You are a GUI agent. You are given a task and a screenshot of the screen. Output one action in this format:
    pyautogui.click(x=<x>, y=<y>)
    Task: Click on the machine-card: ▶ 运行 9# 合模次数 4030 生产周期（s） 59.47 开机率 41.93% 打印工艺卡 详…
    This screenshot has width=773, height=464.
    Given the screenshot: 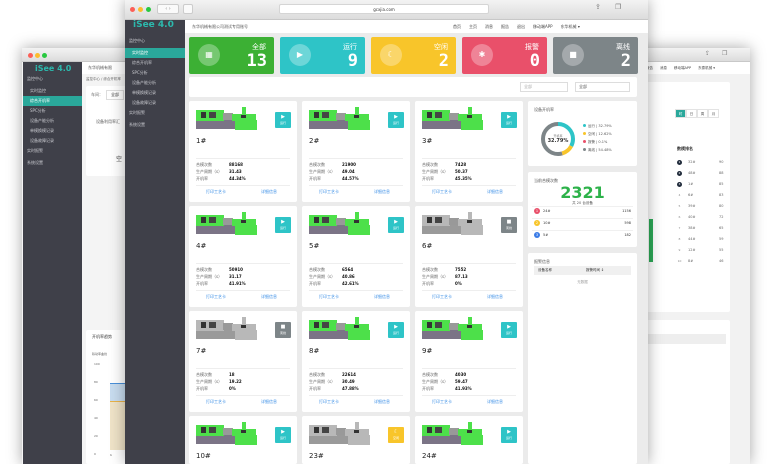 What is the action you would take?
    pyautogui.click(x=469, y=361)
    